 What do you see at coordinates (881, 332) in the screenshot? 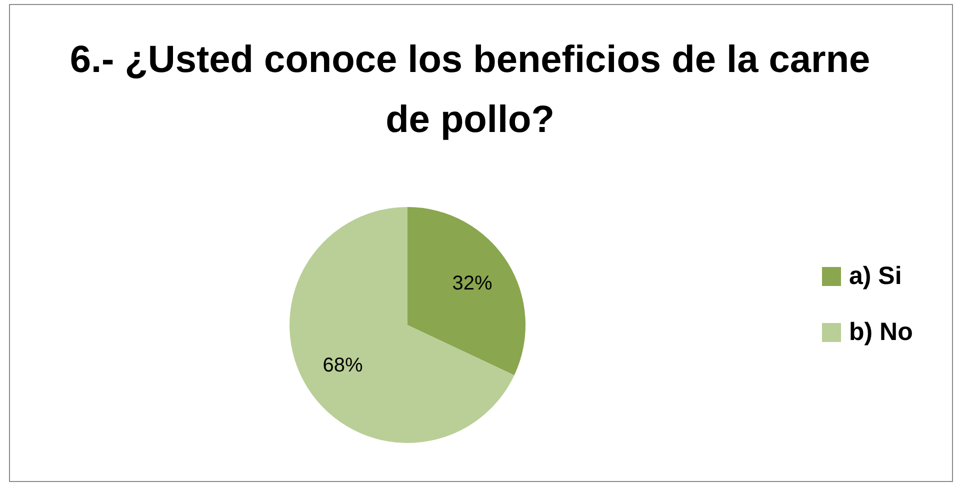
I see `legend-label: b) No` at bounding box center [881, 332].